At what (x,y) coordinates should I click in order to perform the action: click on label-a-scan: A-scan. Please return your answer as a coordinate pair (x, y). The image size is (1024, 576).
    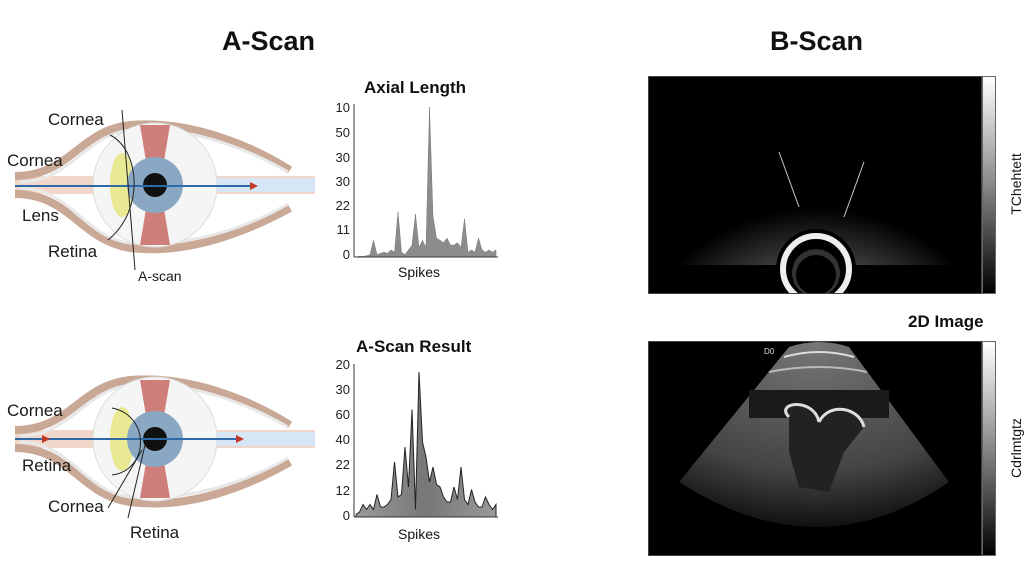
    Looking at the image, I should click on (160, 276).